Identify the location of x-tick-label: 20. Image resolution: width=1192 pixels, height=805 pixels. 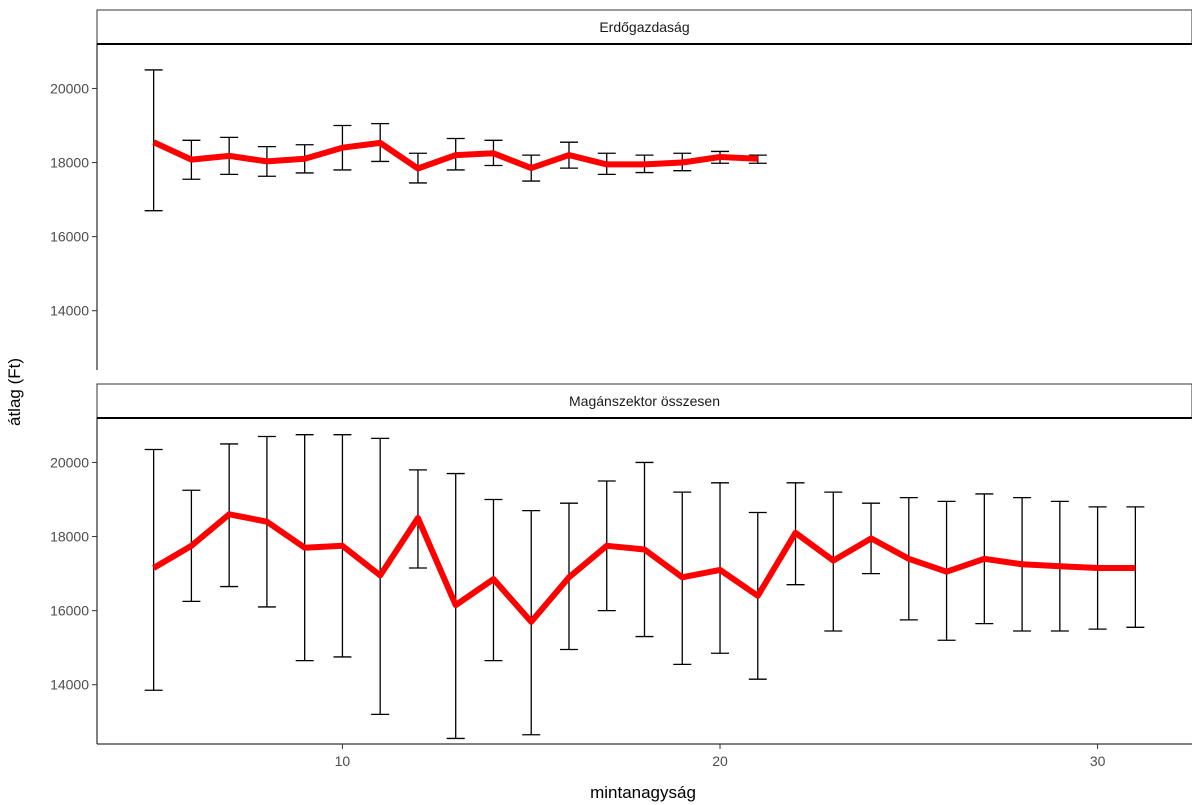
(720, 761).